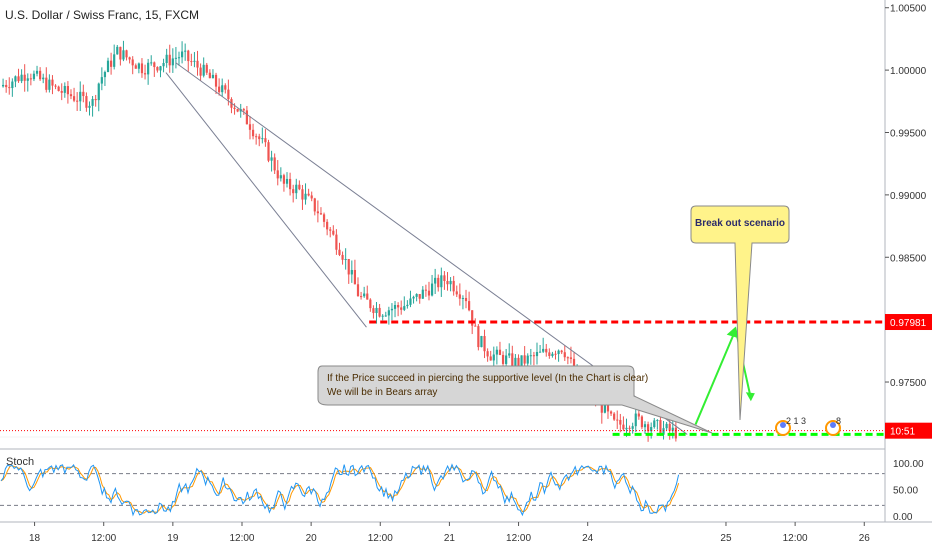 The height and width of the screenshot is (555, 932). I want to click on chart-title: U.S. Dollar / Swiss Franc, 15, FXCM, so click(102, 15).